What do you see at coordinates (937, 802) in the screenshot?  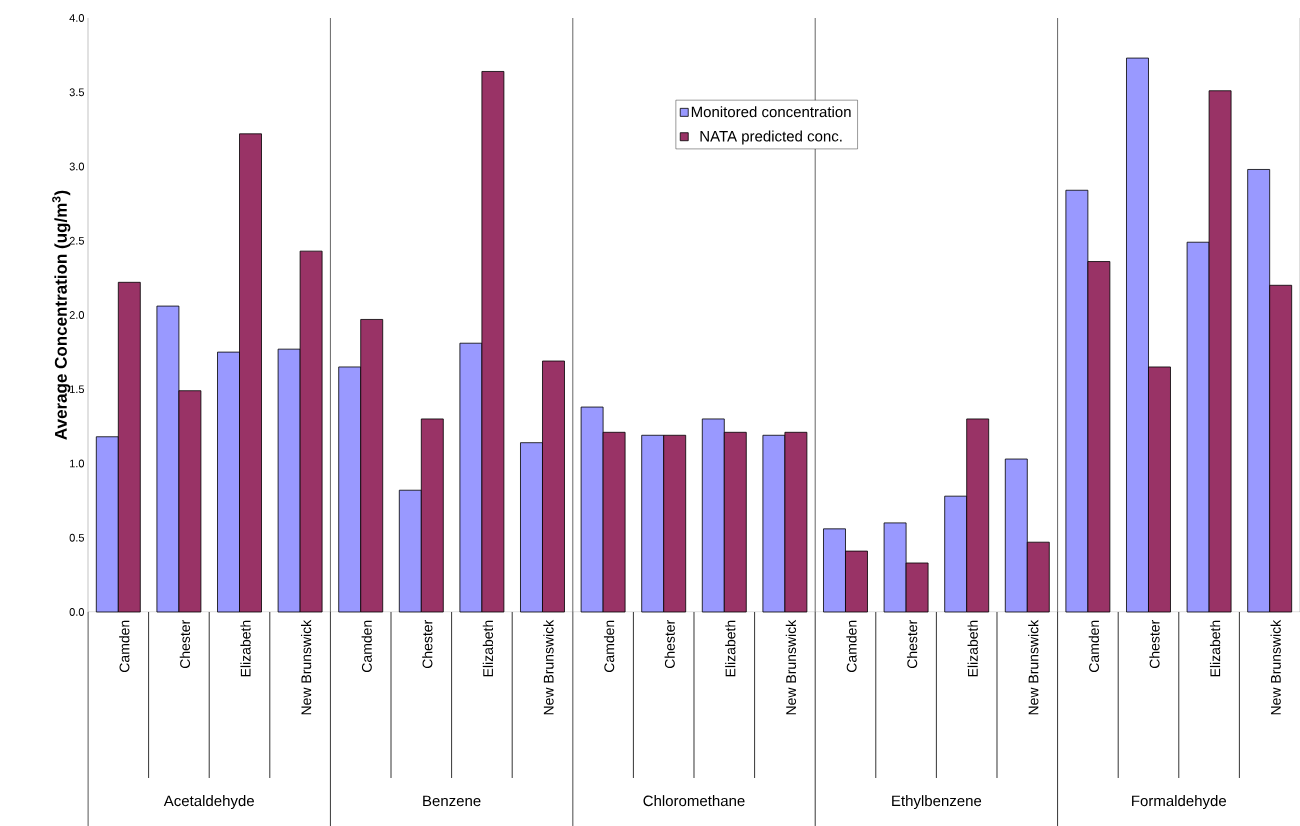 I see `text: Ethylbenzene` at bounding box center [937, 802].